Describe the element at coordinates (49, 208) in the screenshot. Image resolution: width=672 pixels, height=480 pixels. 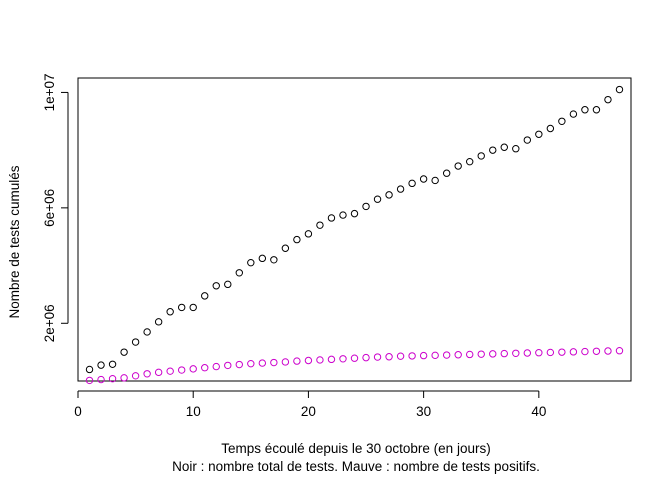
I see `y-tick-label: 6e+06` at that location.